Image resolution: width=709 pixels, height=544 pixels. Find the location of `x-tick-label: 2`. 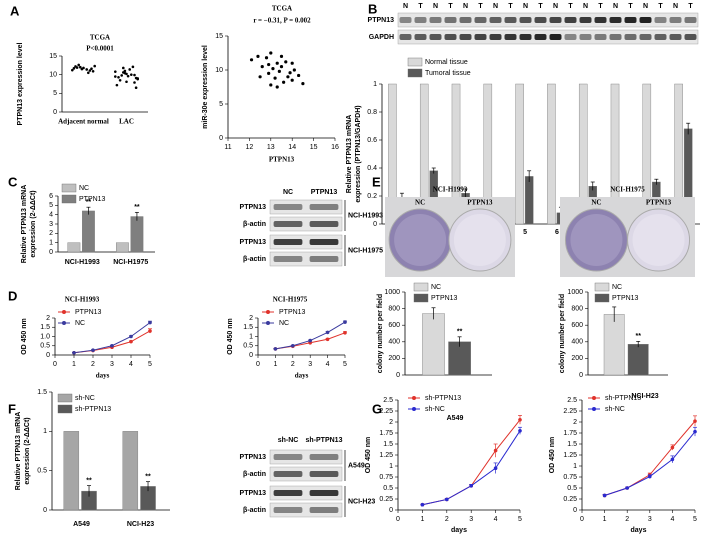

x-tick-label: 2 is located at coordinates (93, 364).